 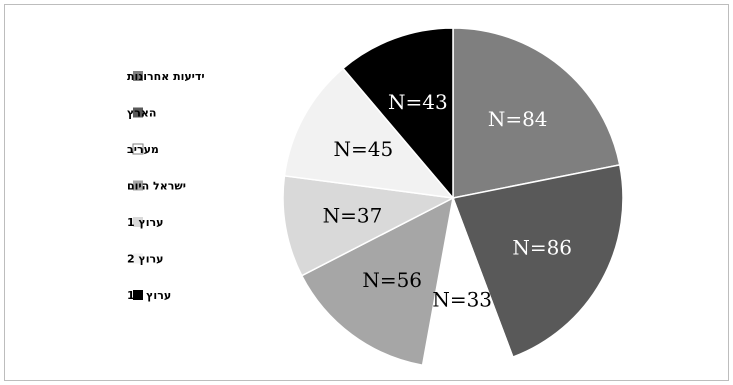 I want to click on slice-label-7: N=43, so click(x=418, y=102).